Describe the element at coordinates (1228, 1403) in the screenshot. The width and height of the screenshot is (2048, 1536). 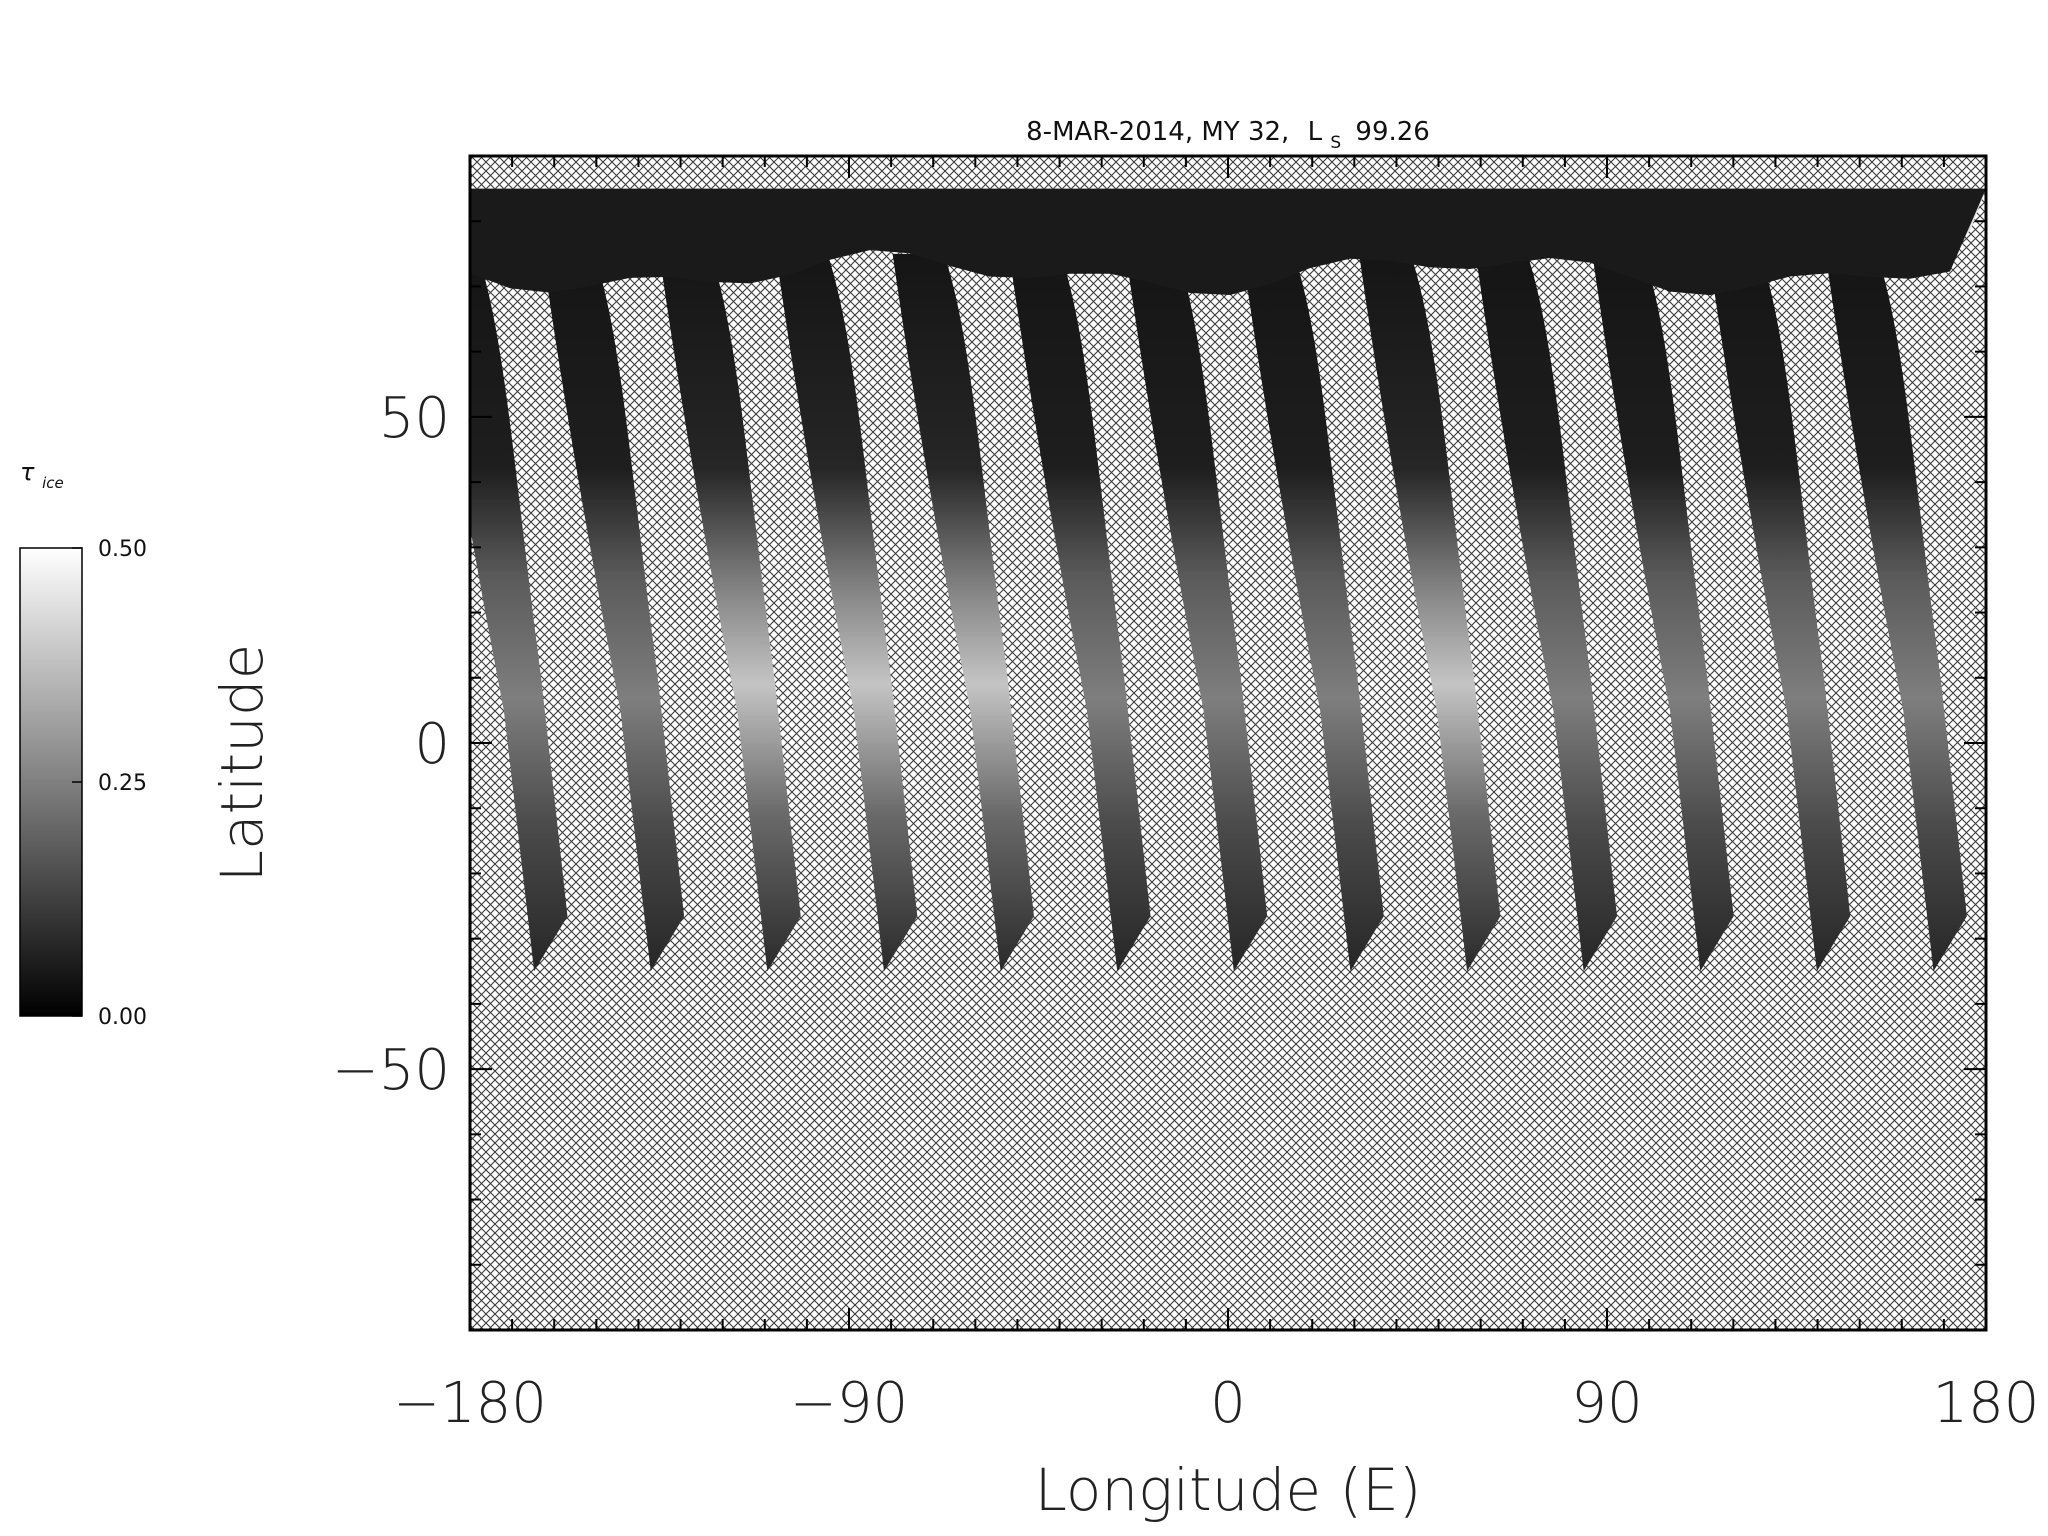
I see `x-tick-label: 0` at that location.